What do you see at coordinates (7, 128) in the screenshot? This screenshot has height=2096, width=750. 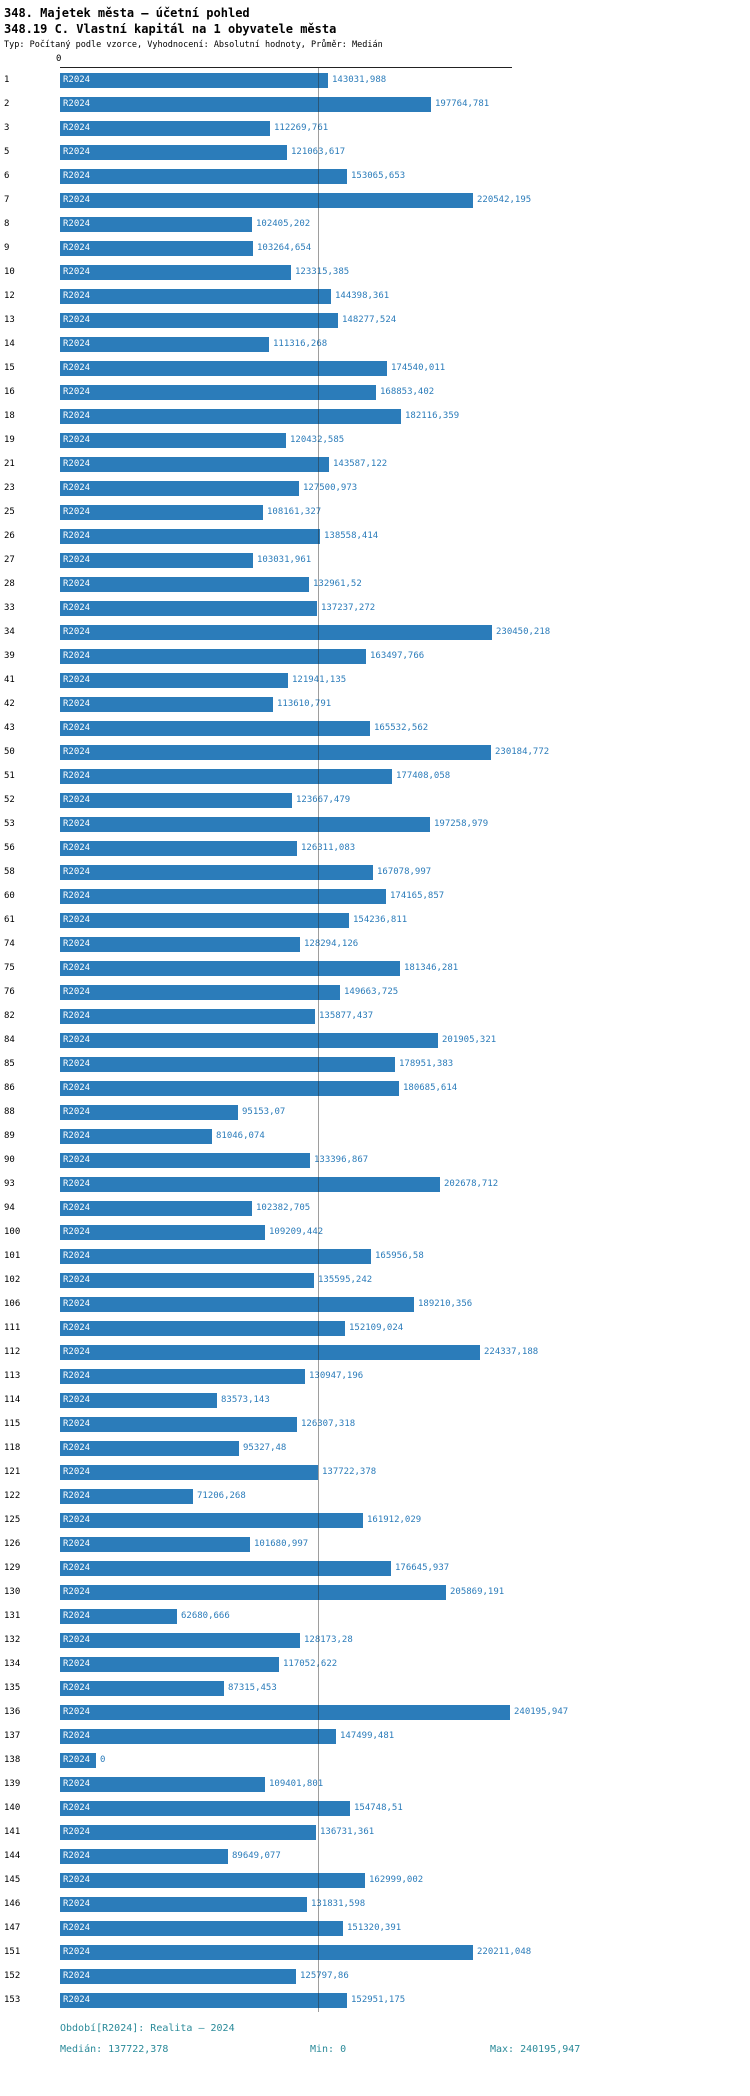 I see `row-number-label: 3` at bounding box center [7, 128].